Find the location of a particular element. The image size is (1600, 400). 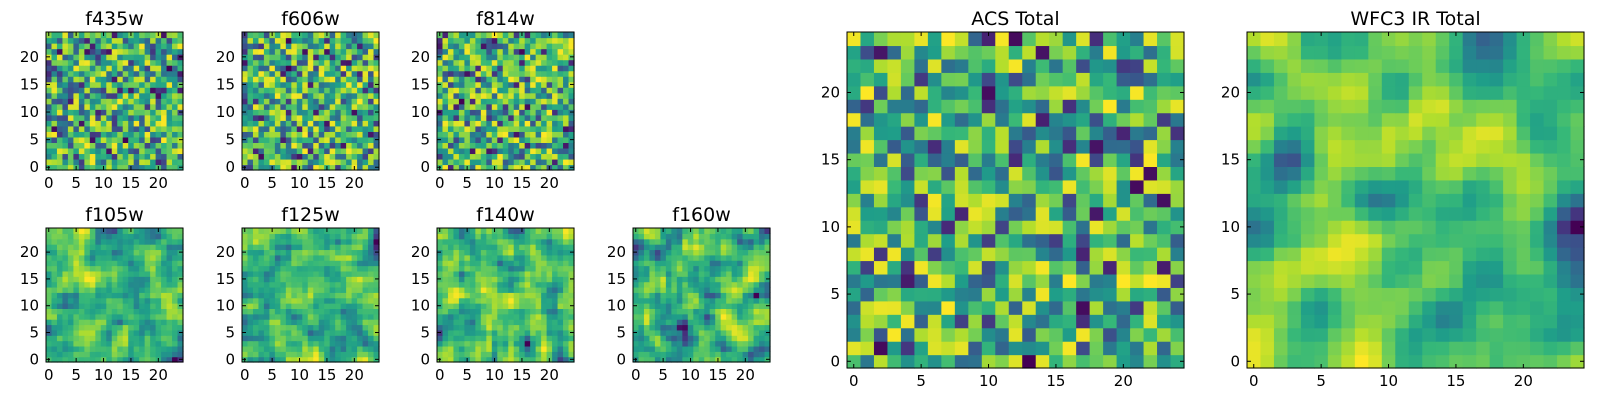

x-tick-label: 15 is located at coordinates (326, 375).